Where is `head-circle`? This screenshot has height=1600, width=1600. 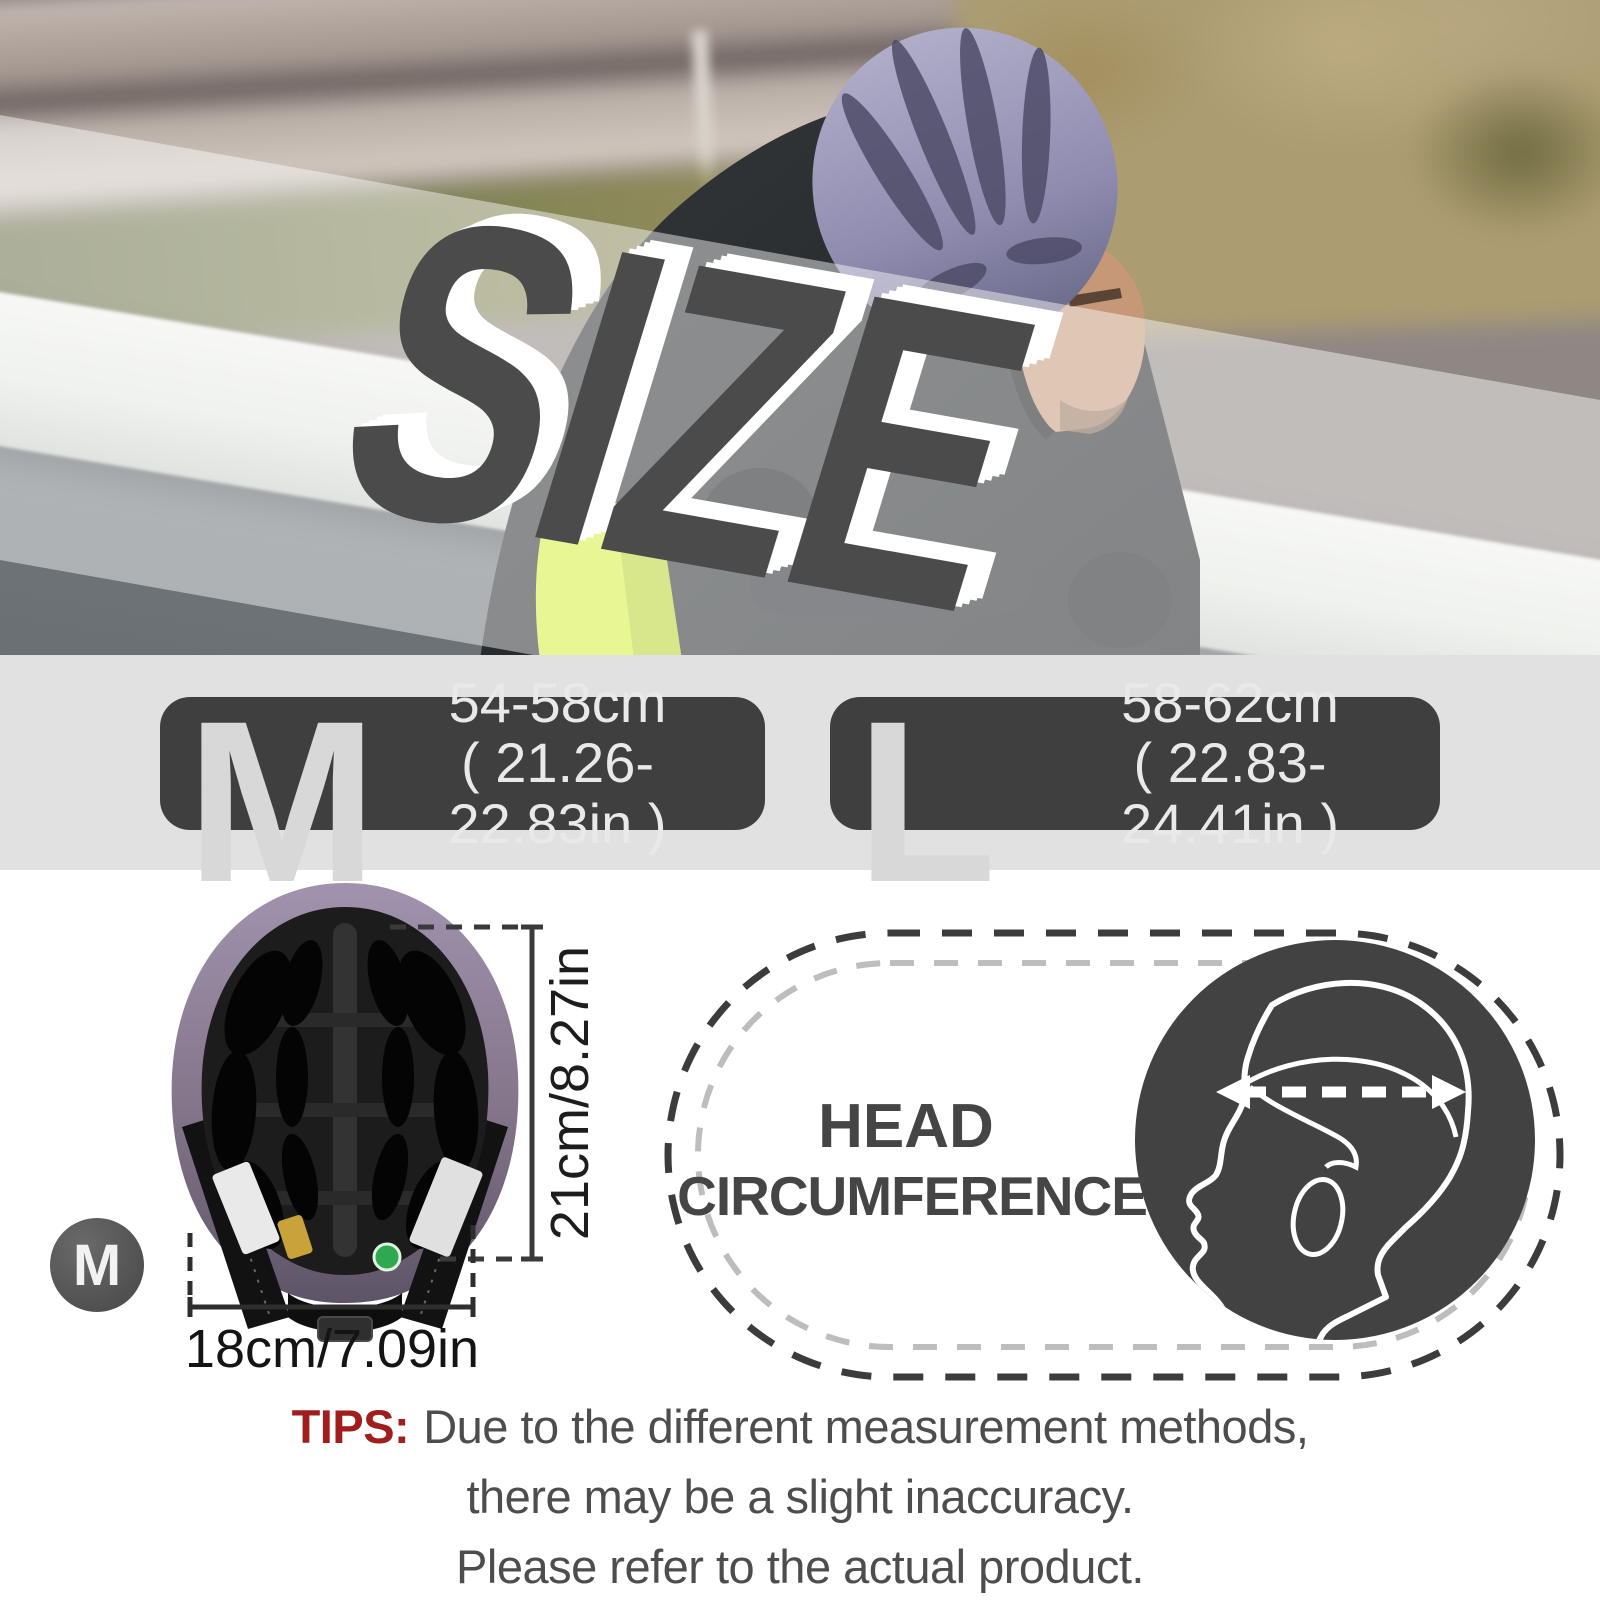 head-circle is located at coordinates (1335, 1140).